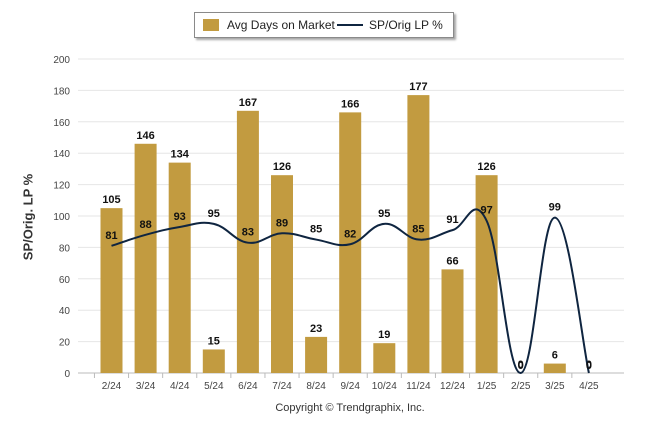 This screenshot has width=646, height=439. Describe the element at coordinates (248, 233) in the screenshot. I see `line-value-label: 83` at that location.